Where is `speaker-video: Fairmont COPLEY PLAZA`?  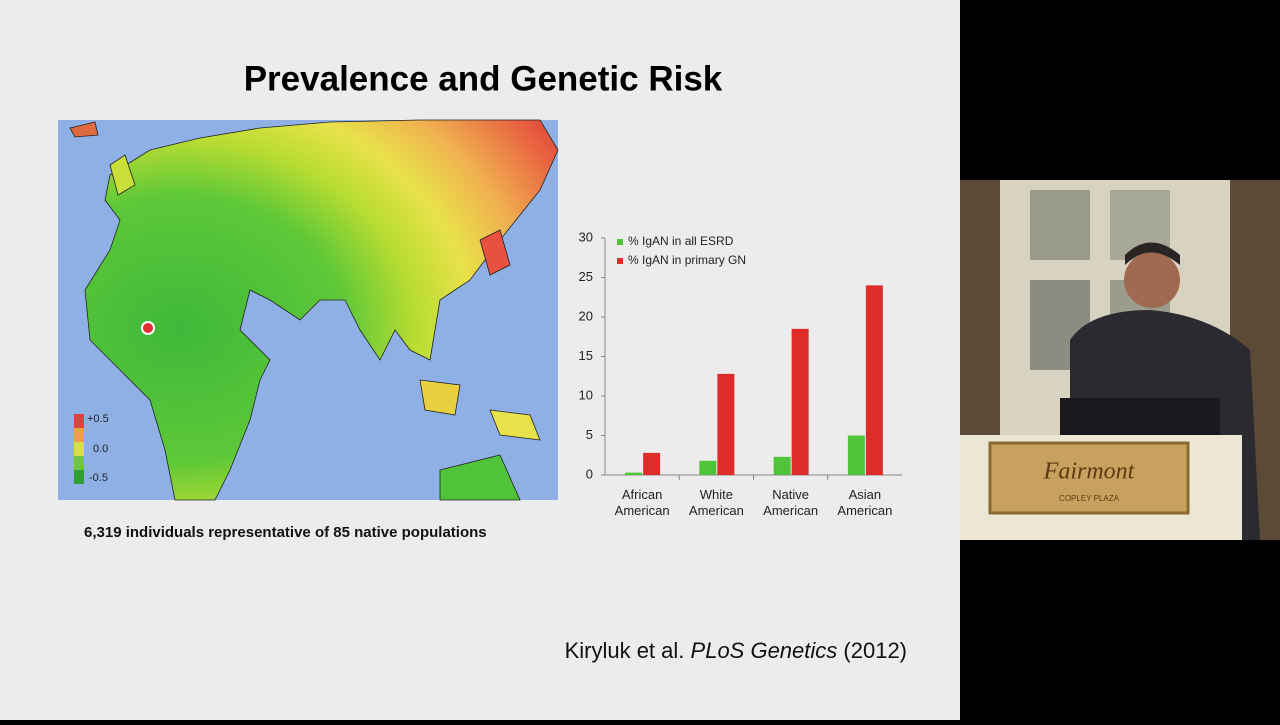 speaker-video: Fairmont COPLEY PLAZA is located at coordinates (1120, 360).